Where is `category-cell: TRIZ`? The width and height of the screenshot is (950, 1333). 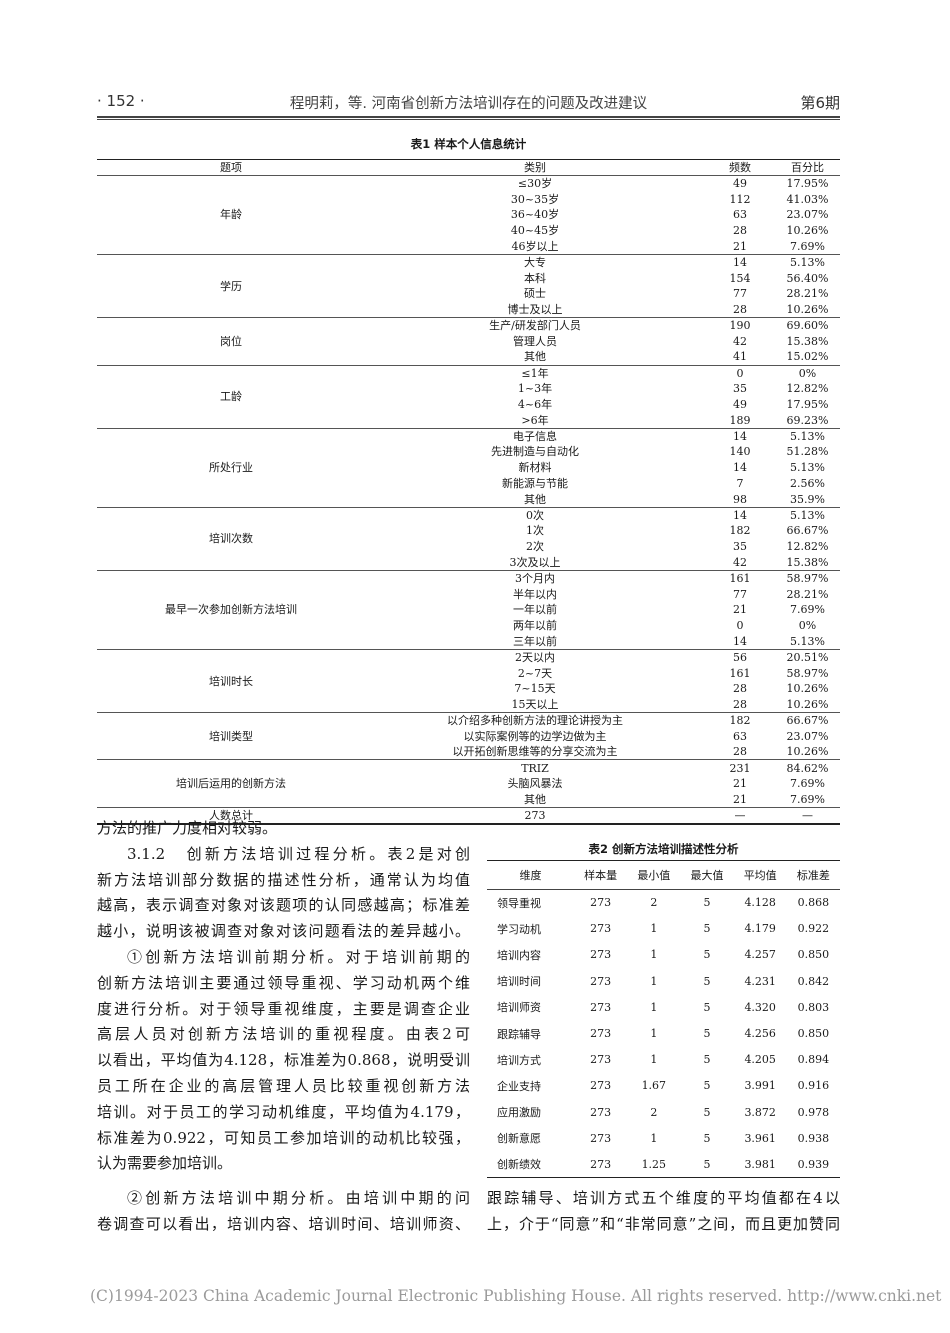
category-cell: TRIZ is located at coordinates (535, 767).